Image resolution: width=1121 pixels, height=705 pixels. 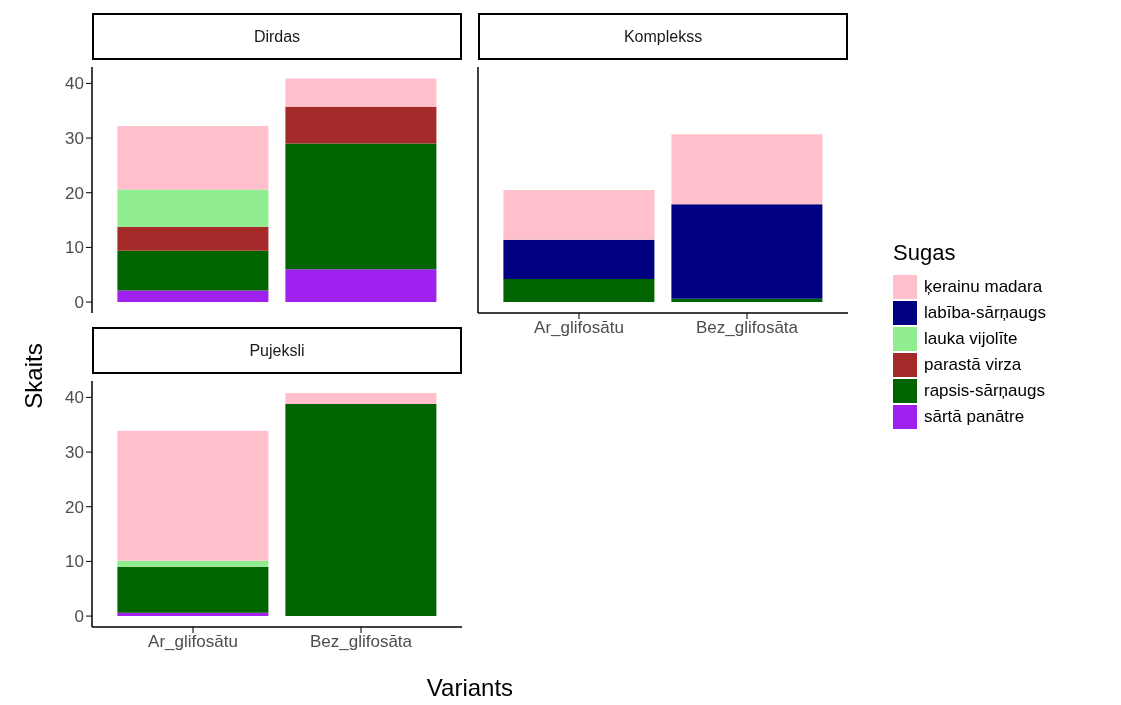 I want to click on legend-label: labība-sārņaugs, so click(x=985, y=313).